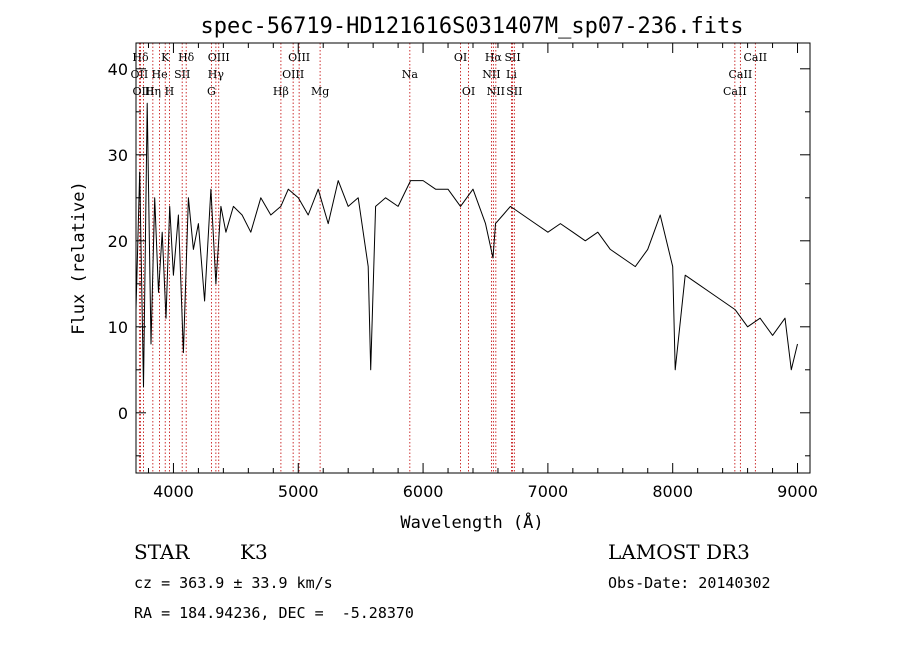  I want to click on x-tick-label-5: 9000, so click(797, 491).